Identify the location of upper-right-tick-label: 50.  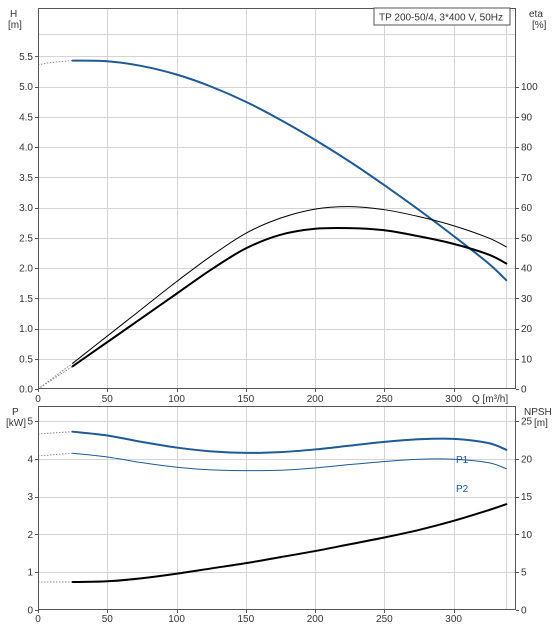
(527, 238).